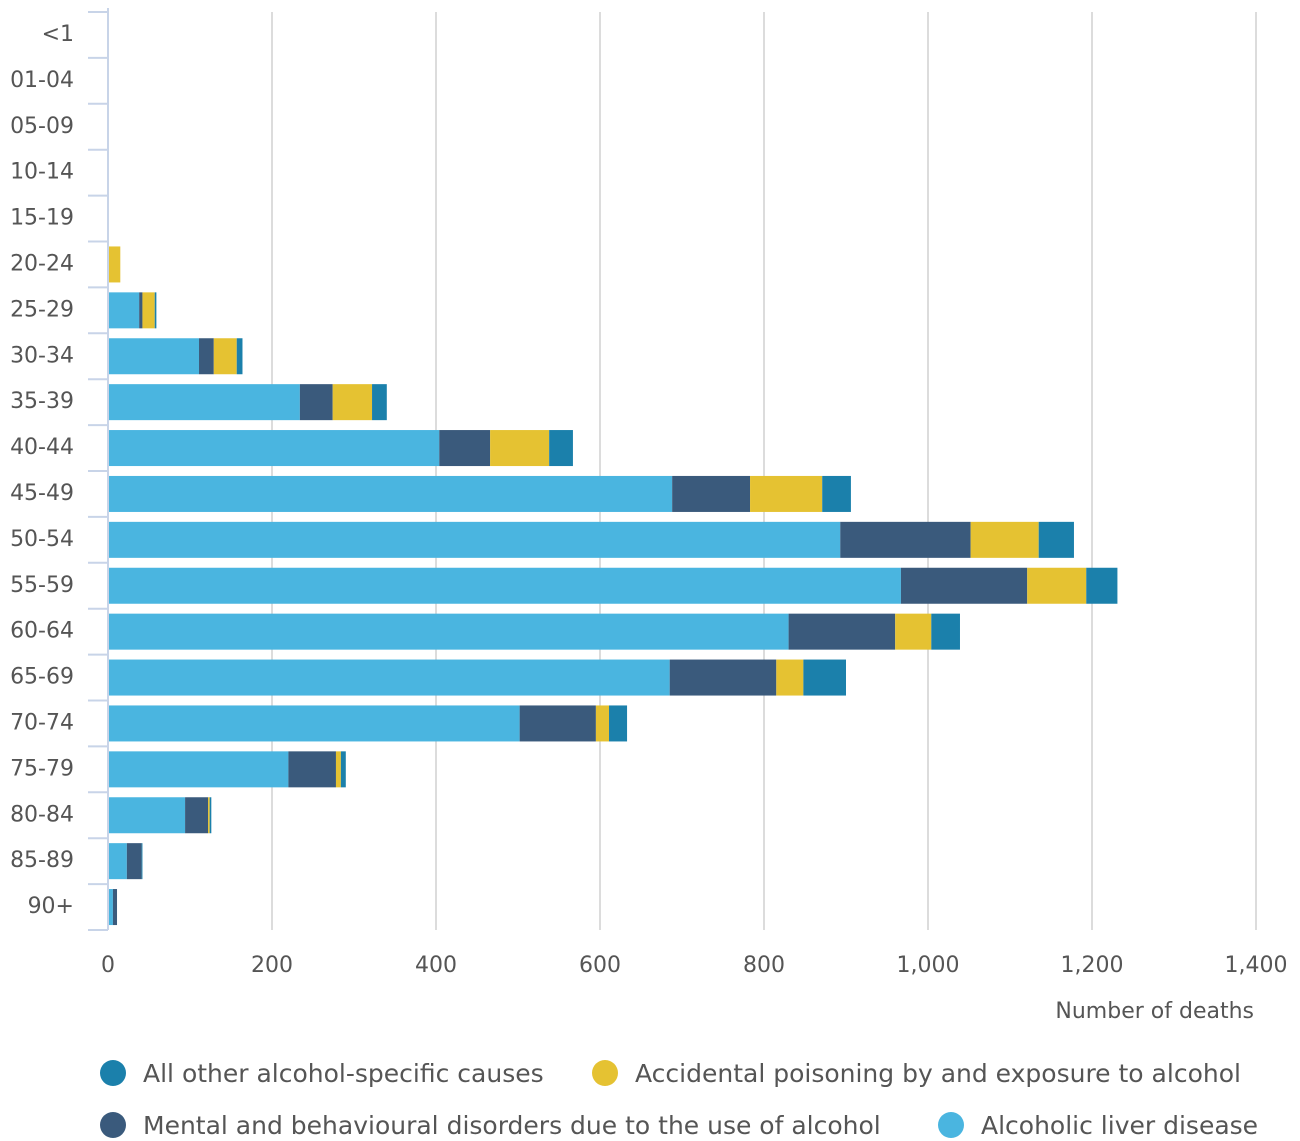 The width and height of the screenshot is (1300, 1141). Describe the element at coordinates (42, 126) in the screenshot. I see `y-tick-label: 05-09` at that location.